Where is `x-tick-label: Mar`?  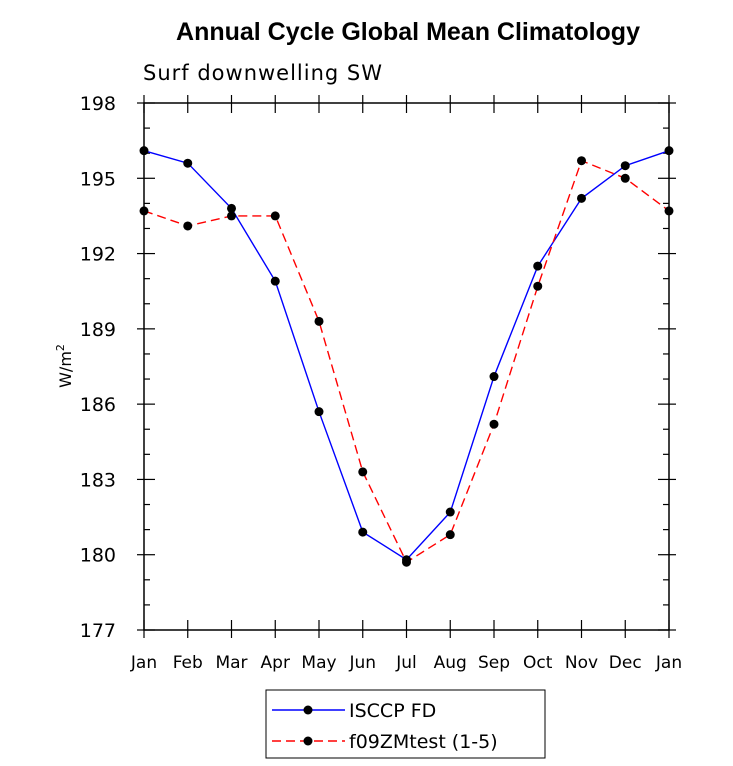 x-tick-label: Mar is located at coordinates (231, 663).